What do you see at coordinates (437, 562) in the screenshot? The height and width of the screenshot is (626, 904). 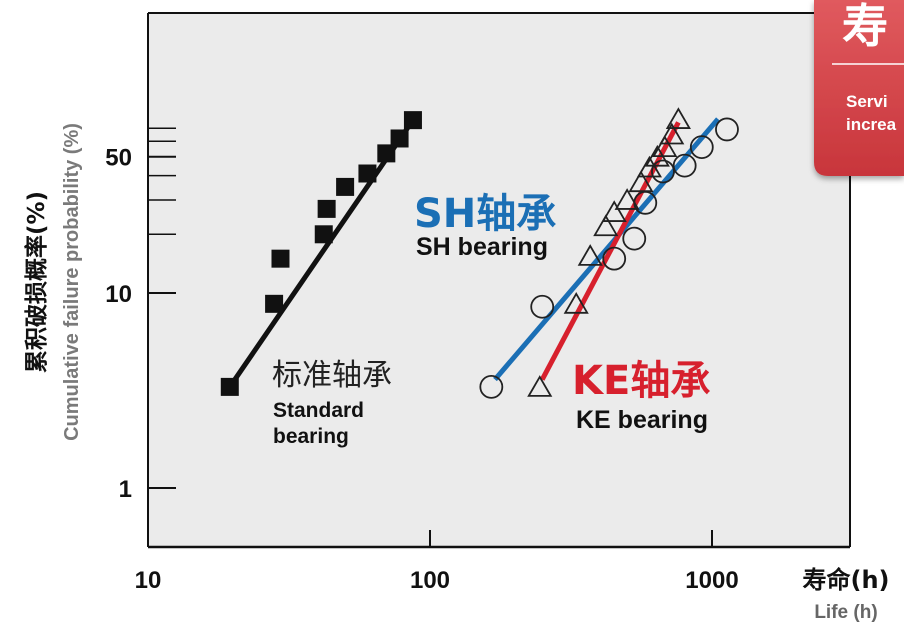 I see `x-ticks: 10 100 1000` at bounding box center [437, 562].